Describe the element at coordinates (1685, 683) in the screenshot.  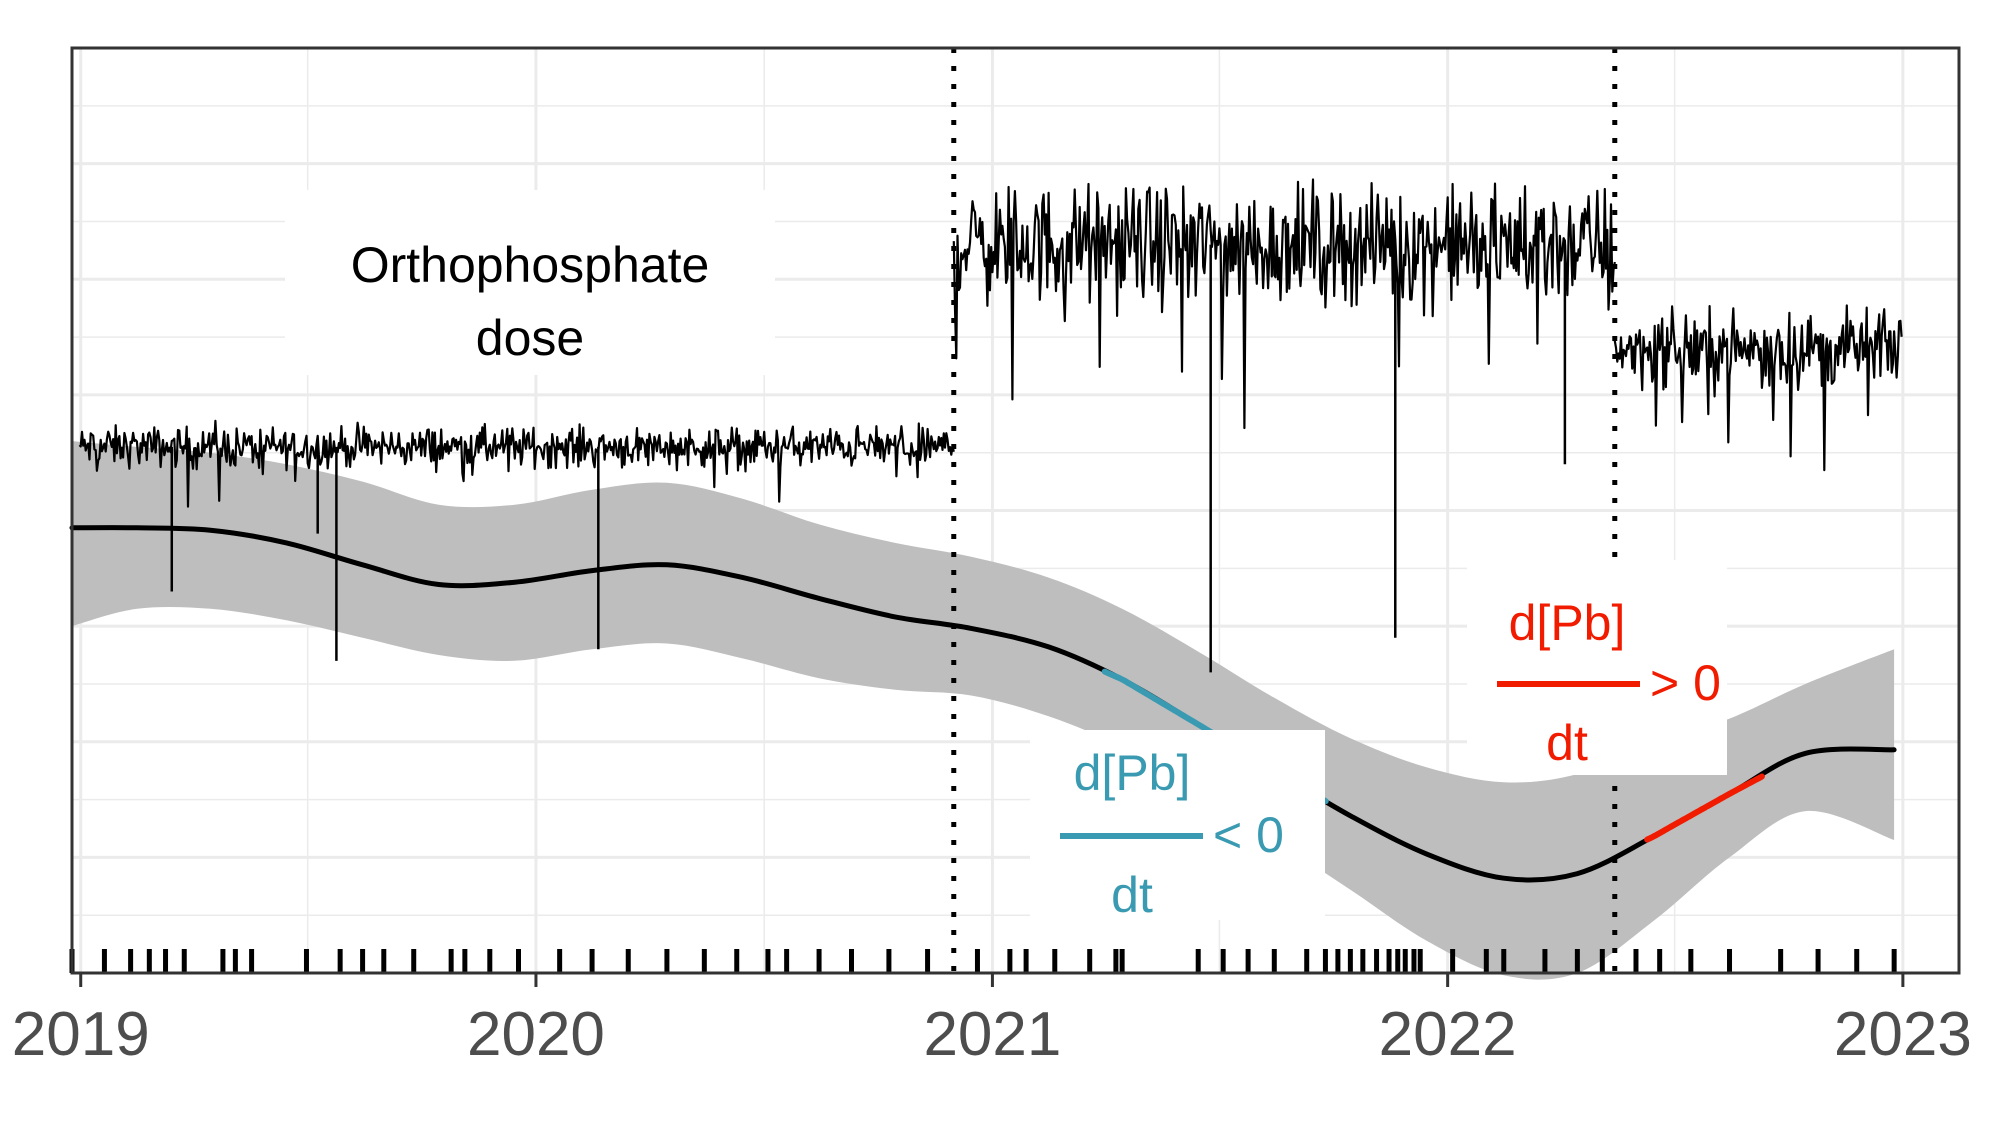
I see `positive-relation: > 0` at that location.